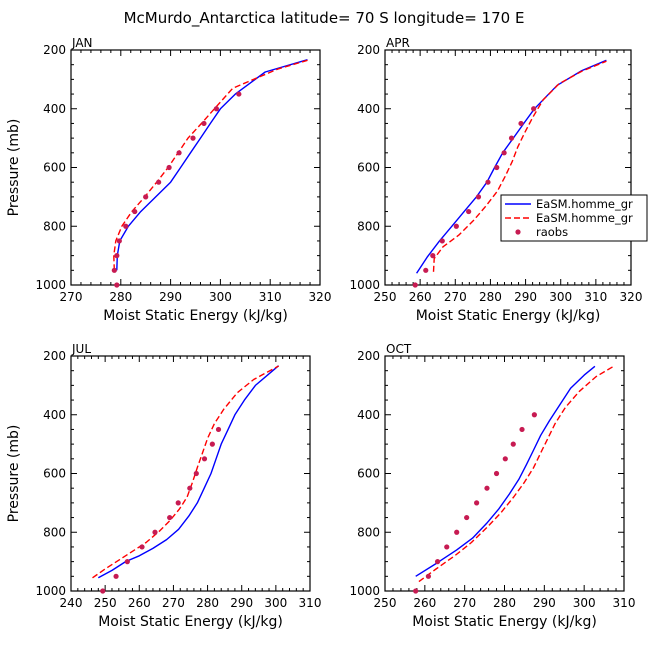 The width and height of the screenshot is (648, 649). What do you see at coordinates (71, 603) in the screenshot?
I see `x-tick-label: 240` at bounding box center [71, 603].